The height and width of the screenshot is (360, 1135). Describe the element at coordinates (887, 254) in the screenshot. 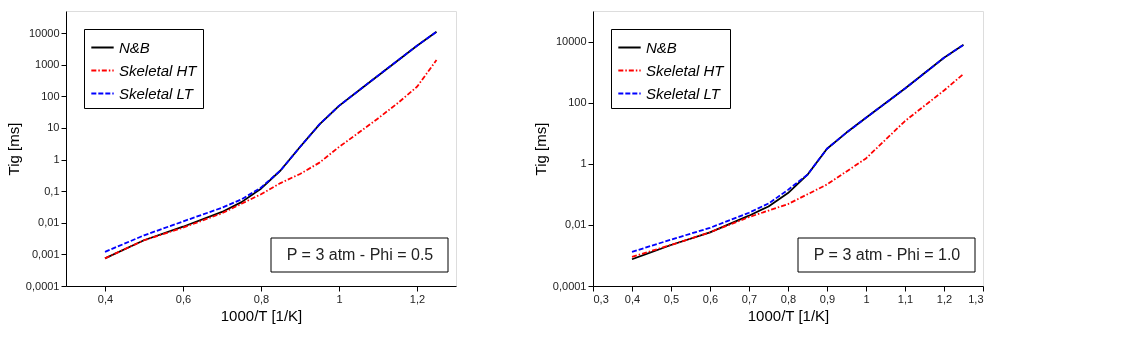

I see `annotation: P = 3 atm - Phi = 1.0` at that location.